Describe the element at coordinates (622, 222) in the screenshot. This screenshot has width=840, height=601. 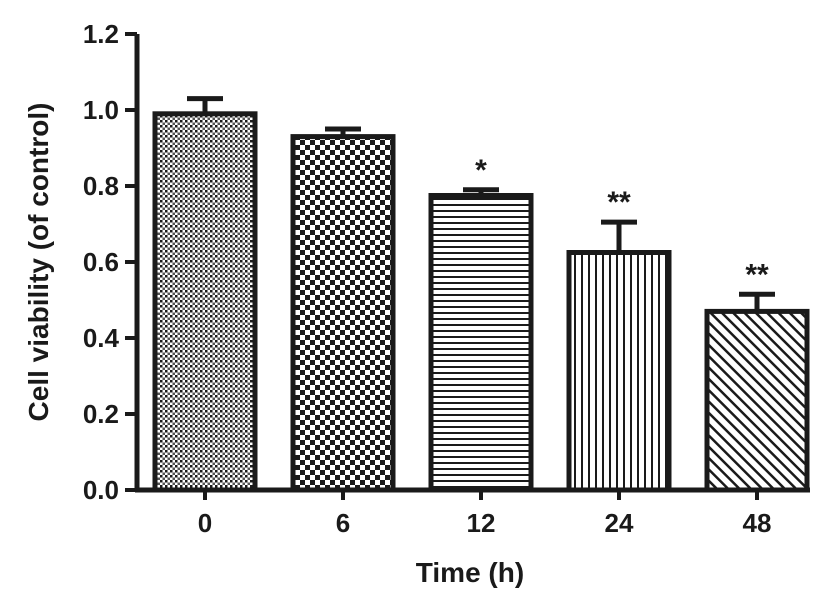
I see `significance-annotations: *****` at that location.